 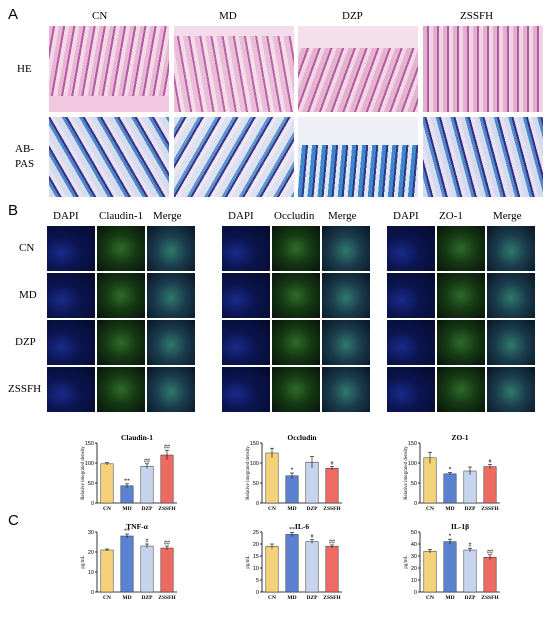 I want to click on hist-row-abpas-2: PAS, so click(x=25, y=164).